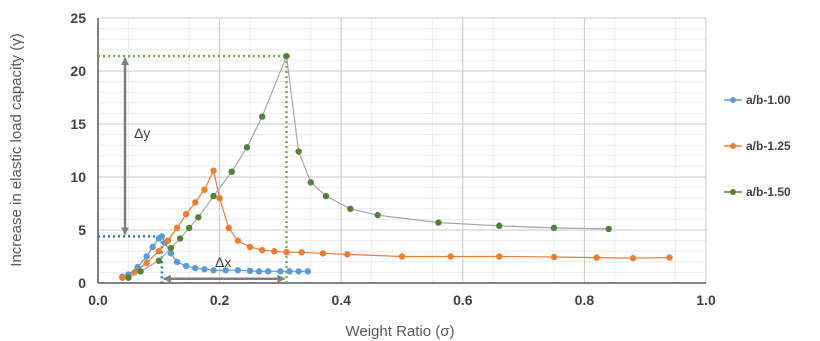  What do you see at coordinates (585, 300) in the screenshot?
I see `x-tick-label: 0.8` at bounding box center [585, 300].